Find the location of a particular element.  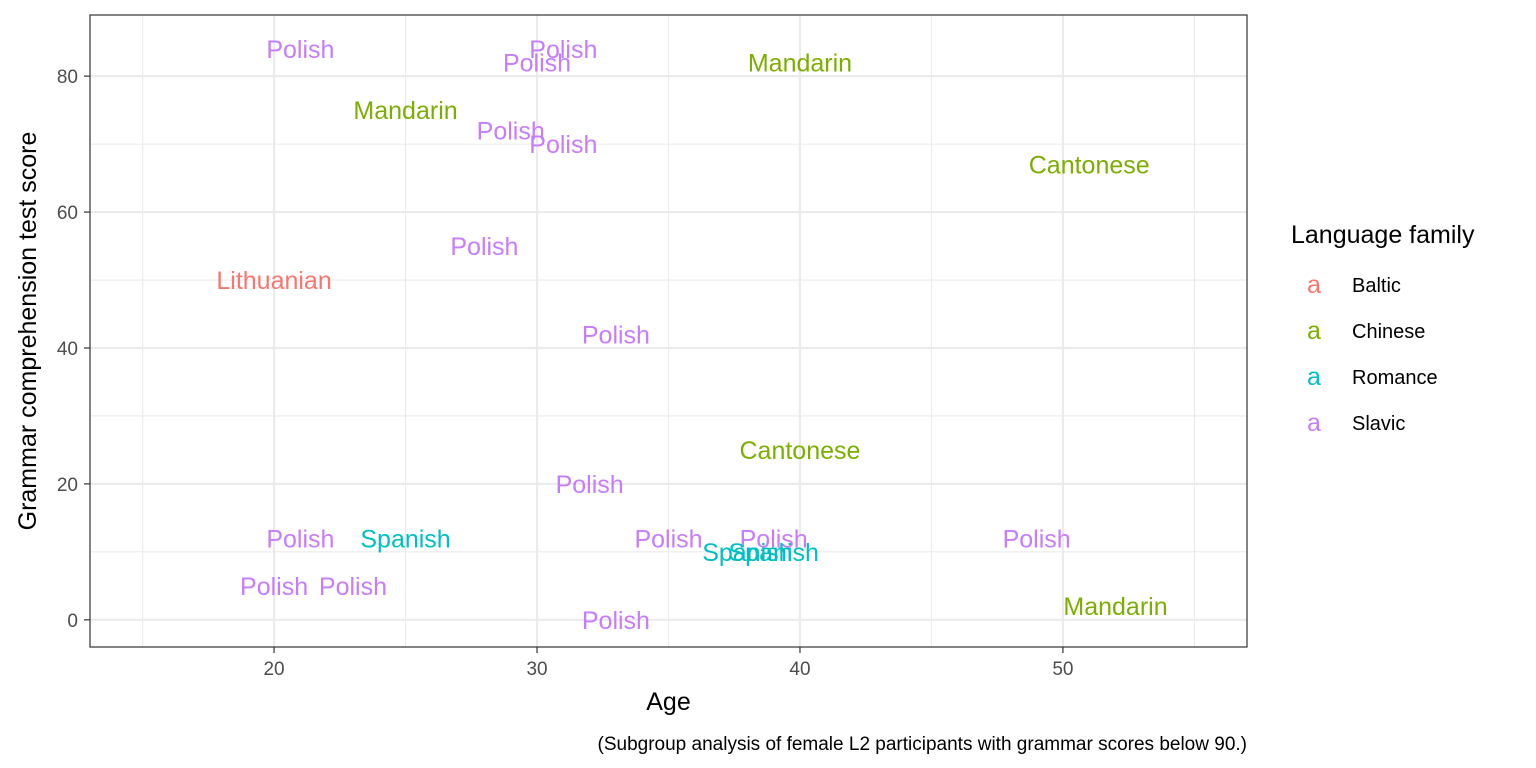

legend-entries: a Baltic a Chinese a Romance a Slavic is located at coordinates (1372, 354).